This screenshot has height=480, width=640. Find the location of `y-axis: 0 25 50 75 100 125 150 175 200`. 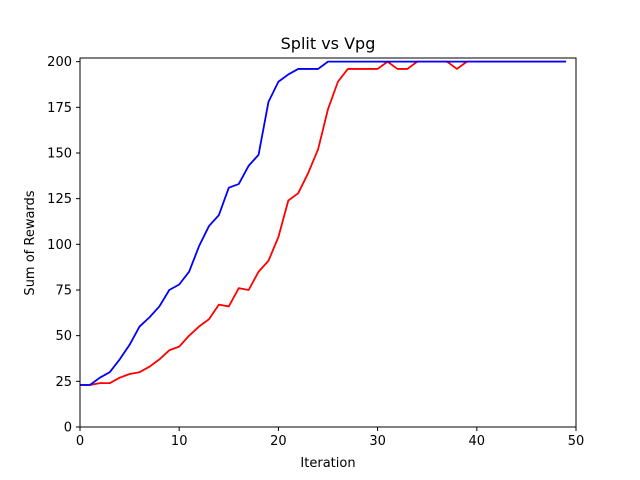

y-axis: 0 25 50 75 100 125 150 175 200 is located at coordinates (63, 245).